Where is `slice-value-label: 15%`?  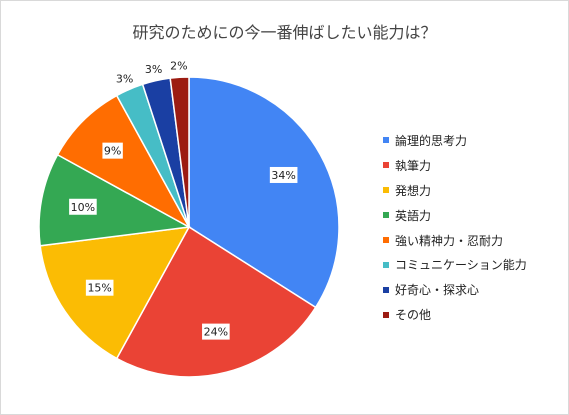 slice-value-label: 15% is located at coordinates (99, 287).